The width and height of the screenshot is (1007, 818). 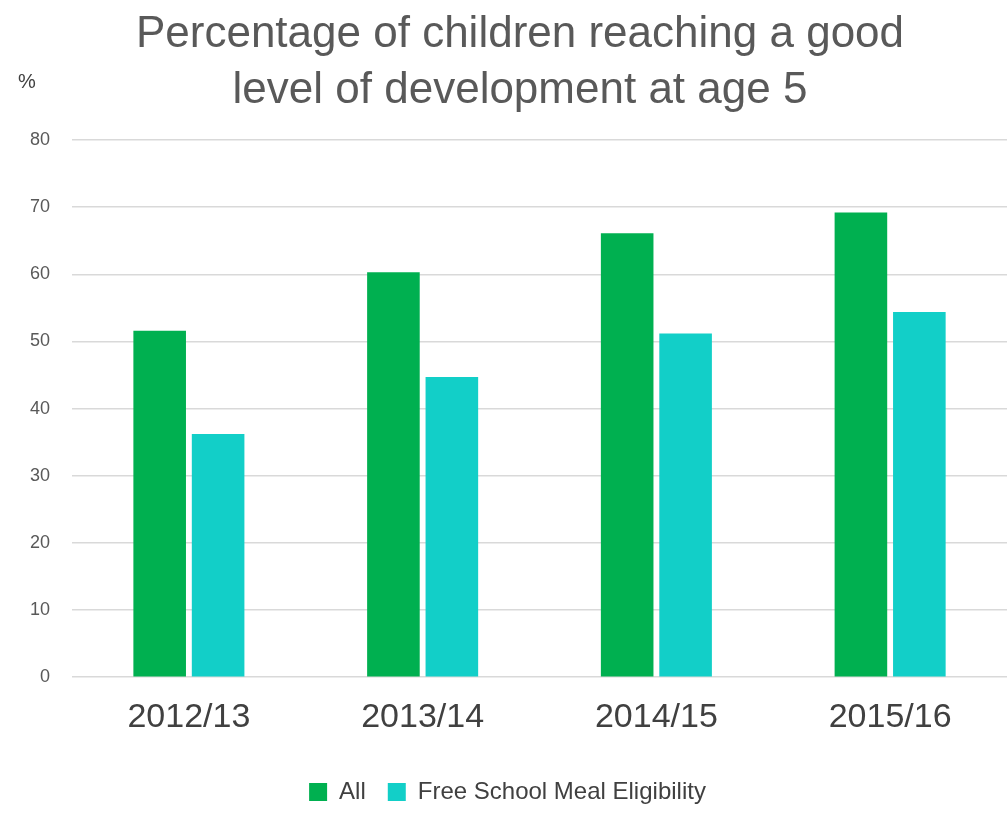 What do you see at coordinates (40, 340) in the screenshot?
I see `y-tick-label: 50` at bounding box center [40, 340].